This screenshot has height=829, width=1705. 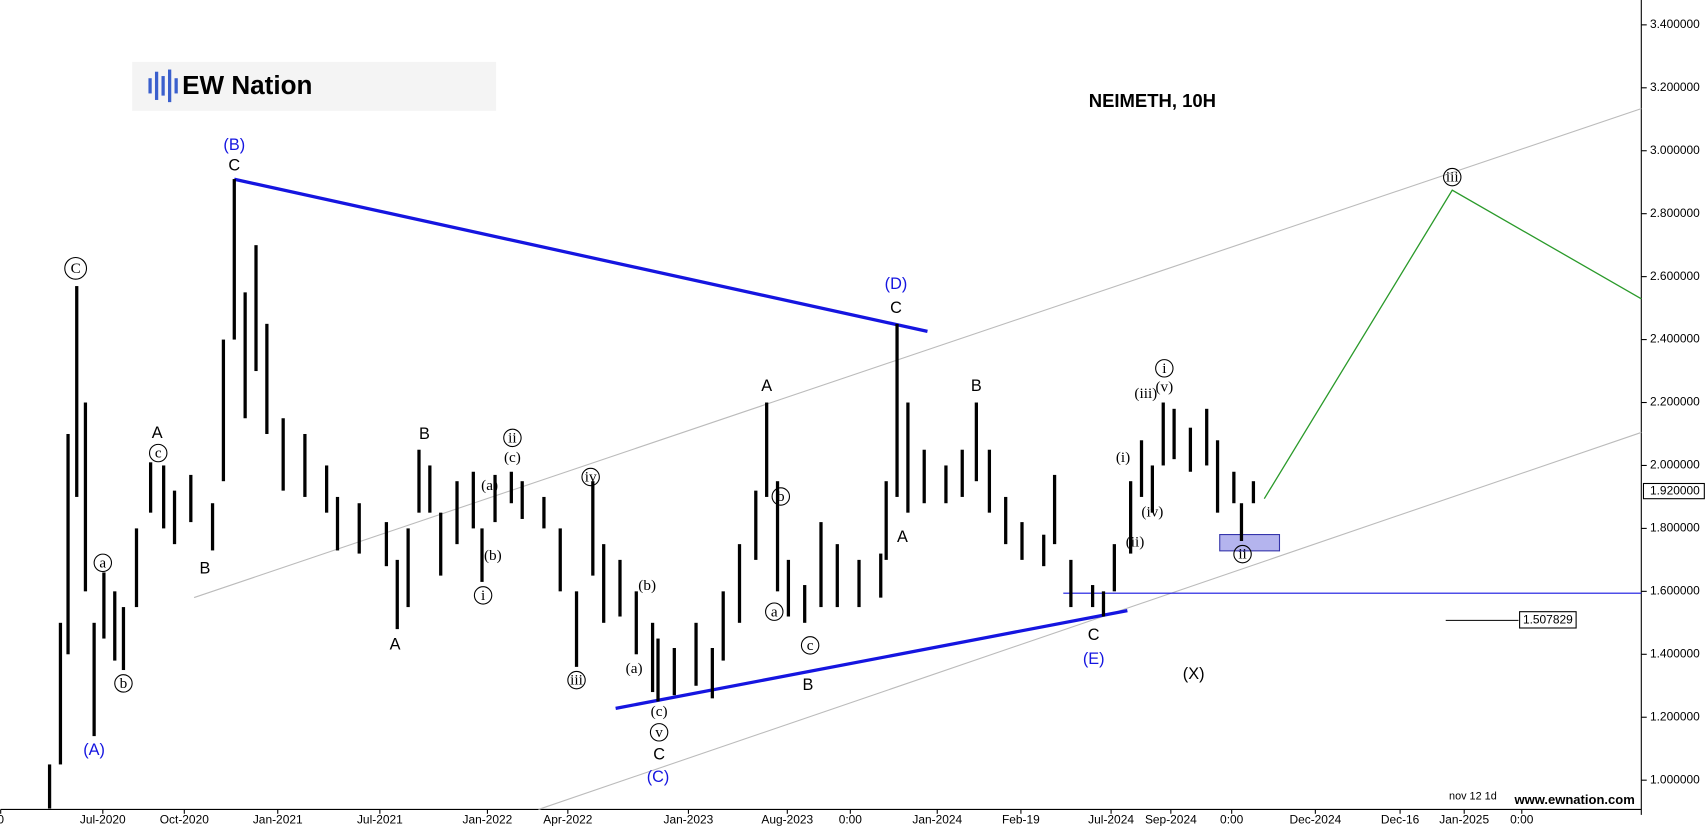 I want to click on wave-label: iv, so click(x=591, y=477).